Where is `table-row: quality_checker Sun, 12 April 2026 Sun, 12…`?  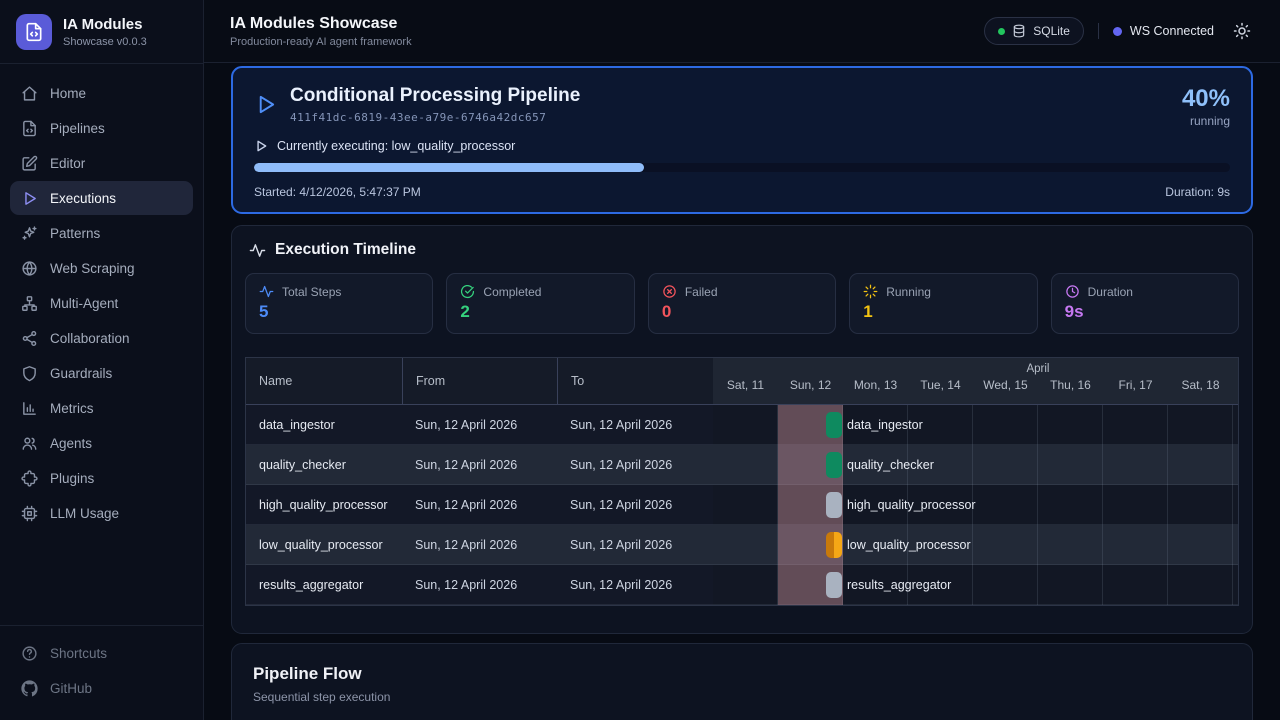
table-row: quality_checker Sun, 12 April 2026 Sun, 12… is located at coordinates (479, 465).